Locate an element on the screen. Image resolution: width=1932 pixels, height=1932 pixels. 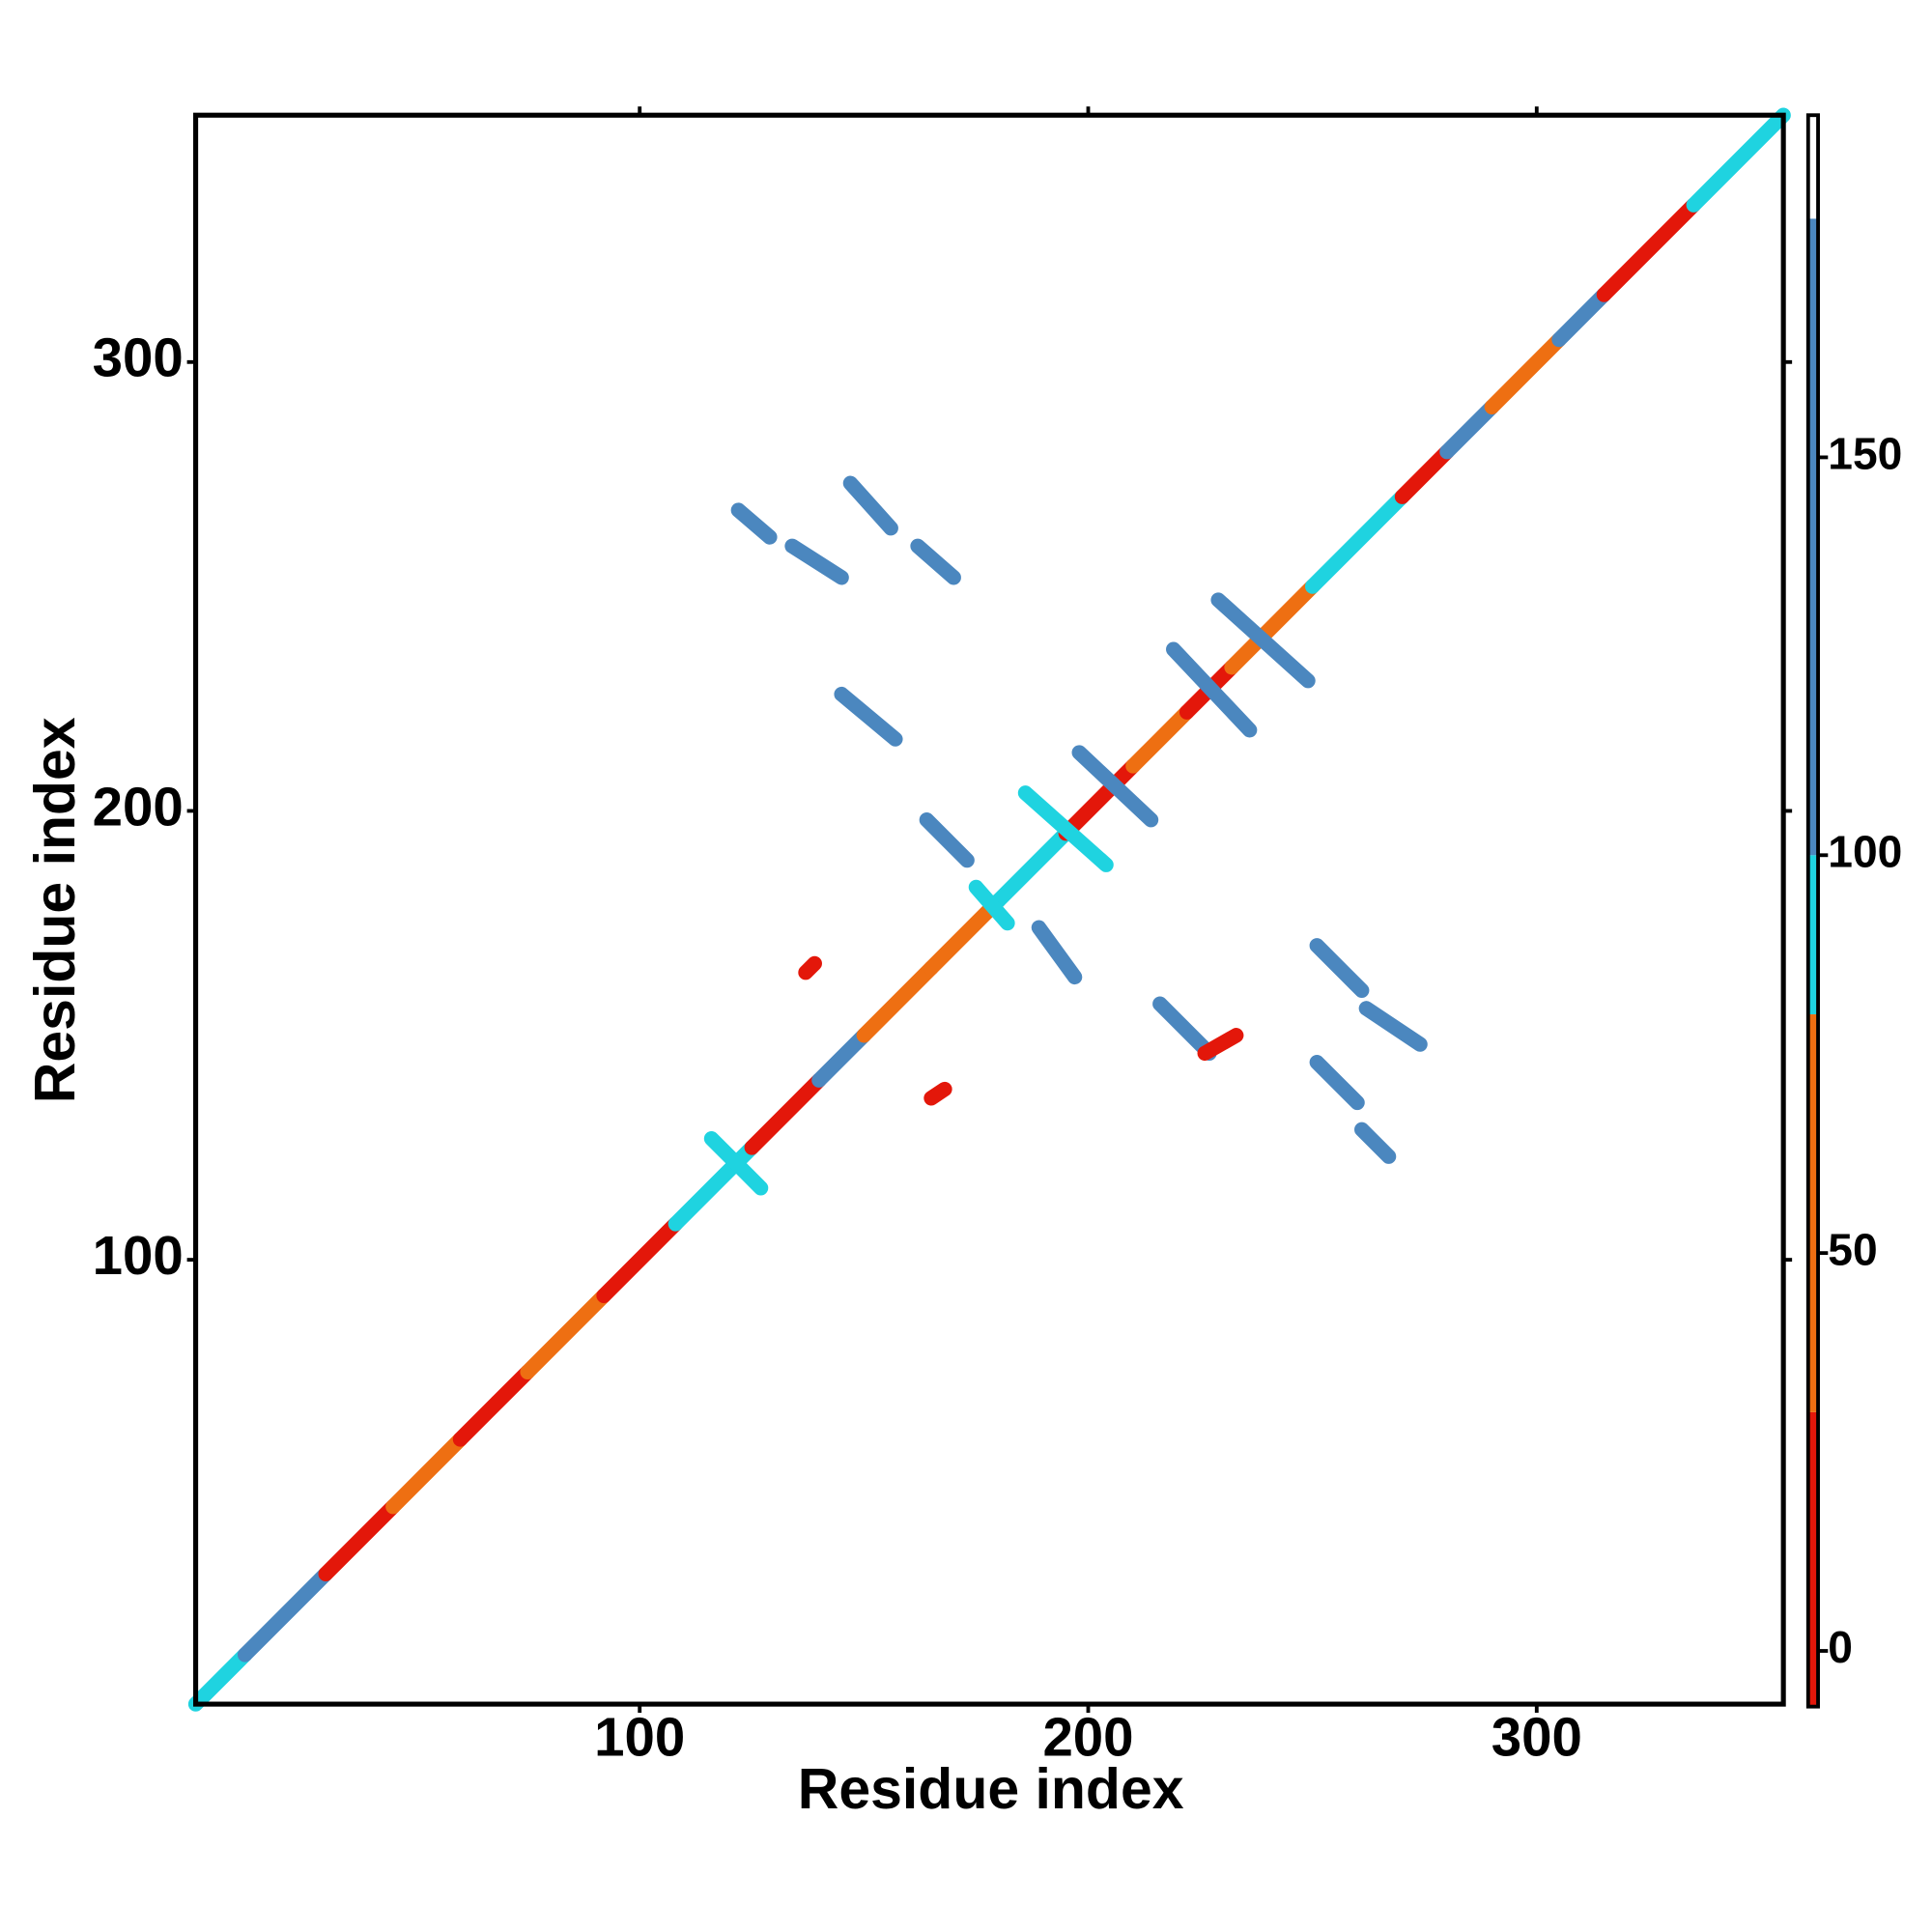
x-tick-label: 300 is located at coordinates (1537, 1736).